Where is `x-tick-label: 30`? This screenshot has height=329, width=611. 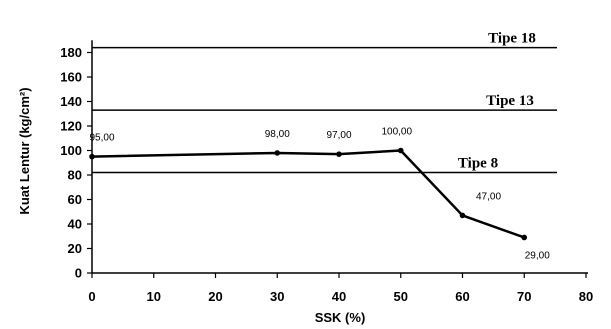 x-tick-label: 30 is located at coordinates (277, 296).